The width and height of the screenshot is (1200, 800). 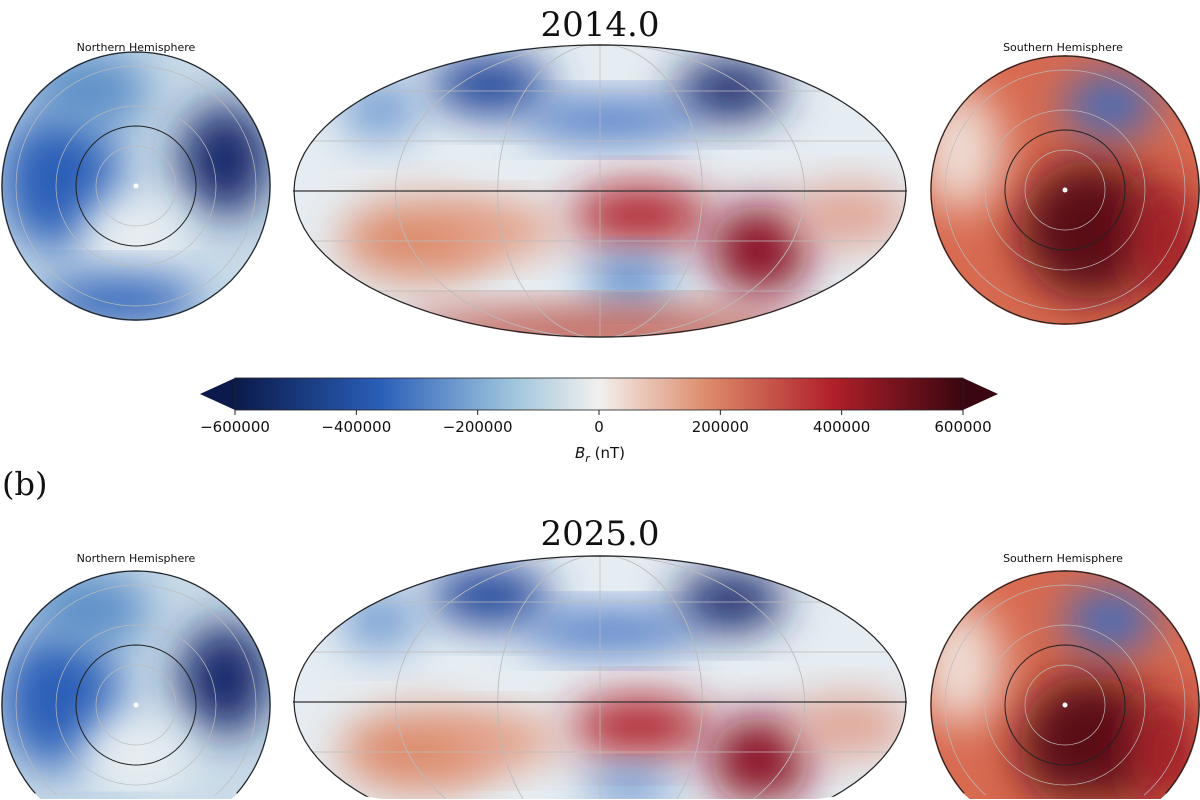 I want to click on colorbar-tick-label: −200000, so click(x=478, y=427).